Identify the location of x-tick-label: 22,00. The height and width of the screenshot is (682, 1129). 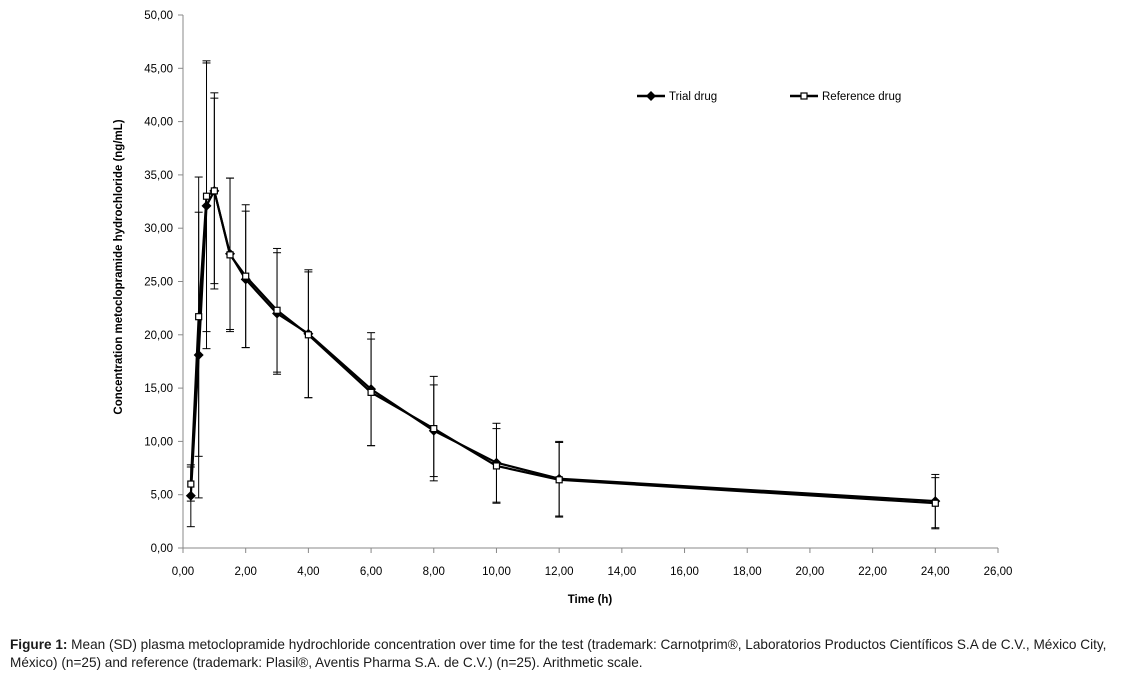
(872, 572).